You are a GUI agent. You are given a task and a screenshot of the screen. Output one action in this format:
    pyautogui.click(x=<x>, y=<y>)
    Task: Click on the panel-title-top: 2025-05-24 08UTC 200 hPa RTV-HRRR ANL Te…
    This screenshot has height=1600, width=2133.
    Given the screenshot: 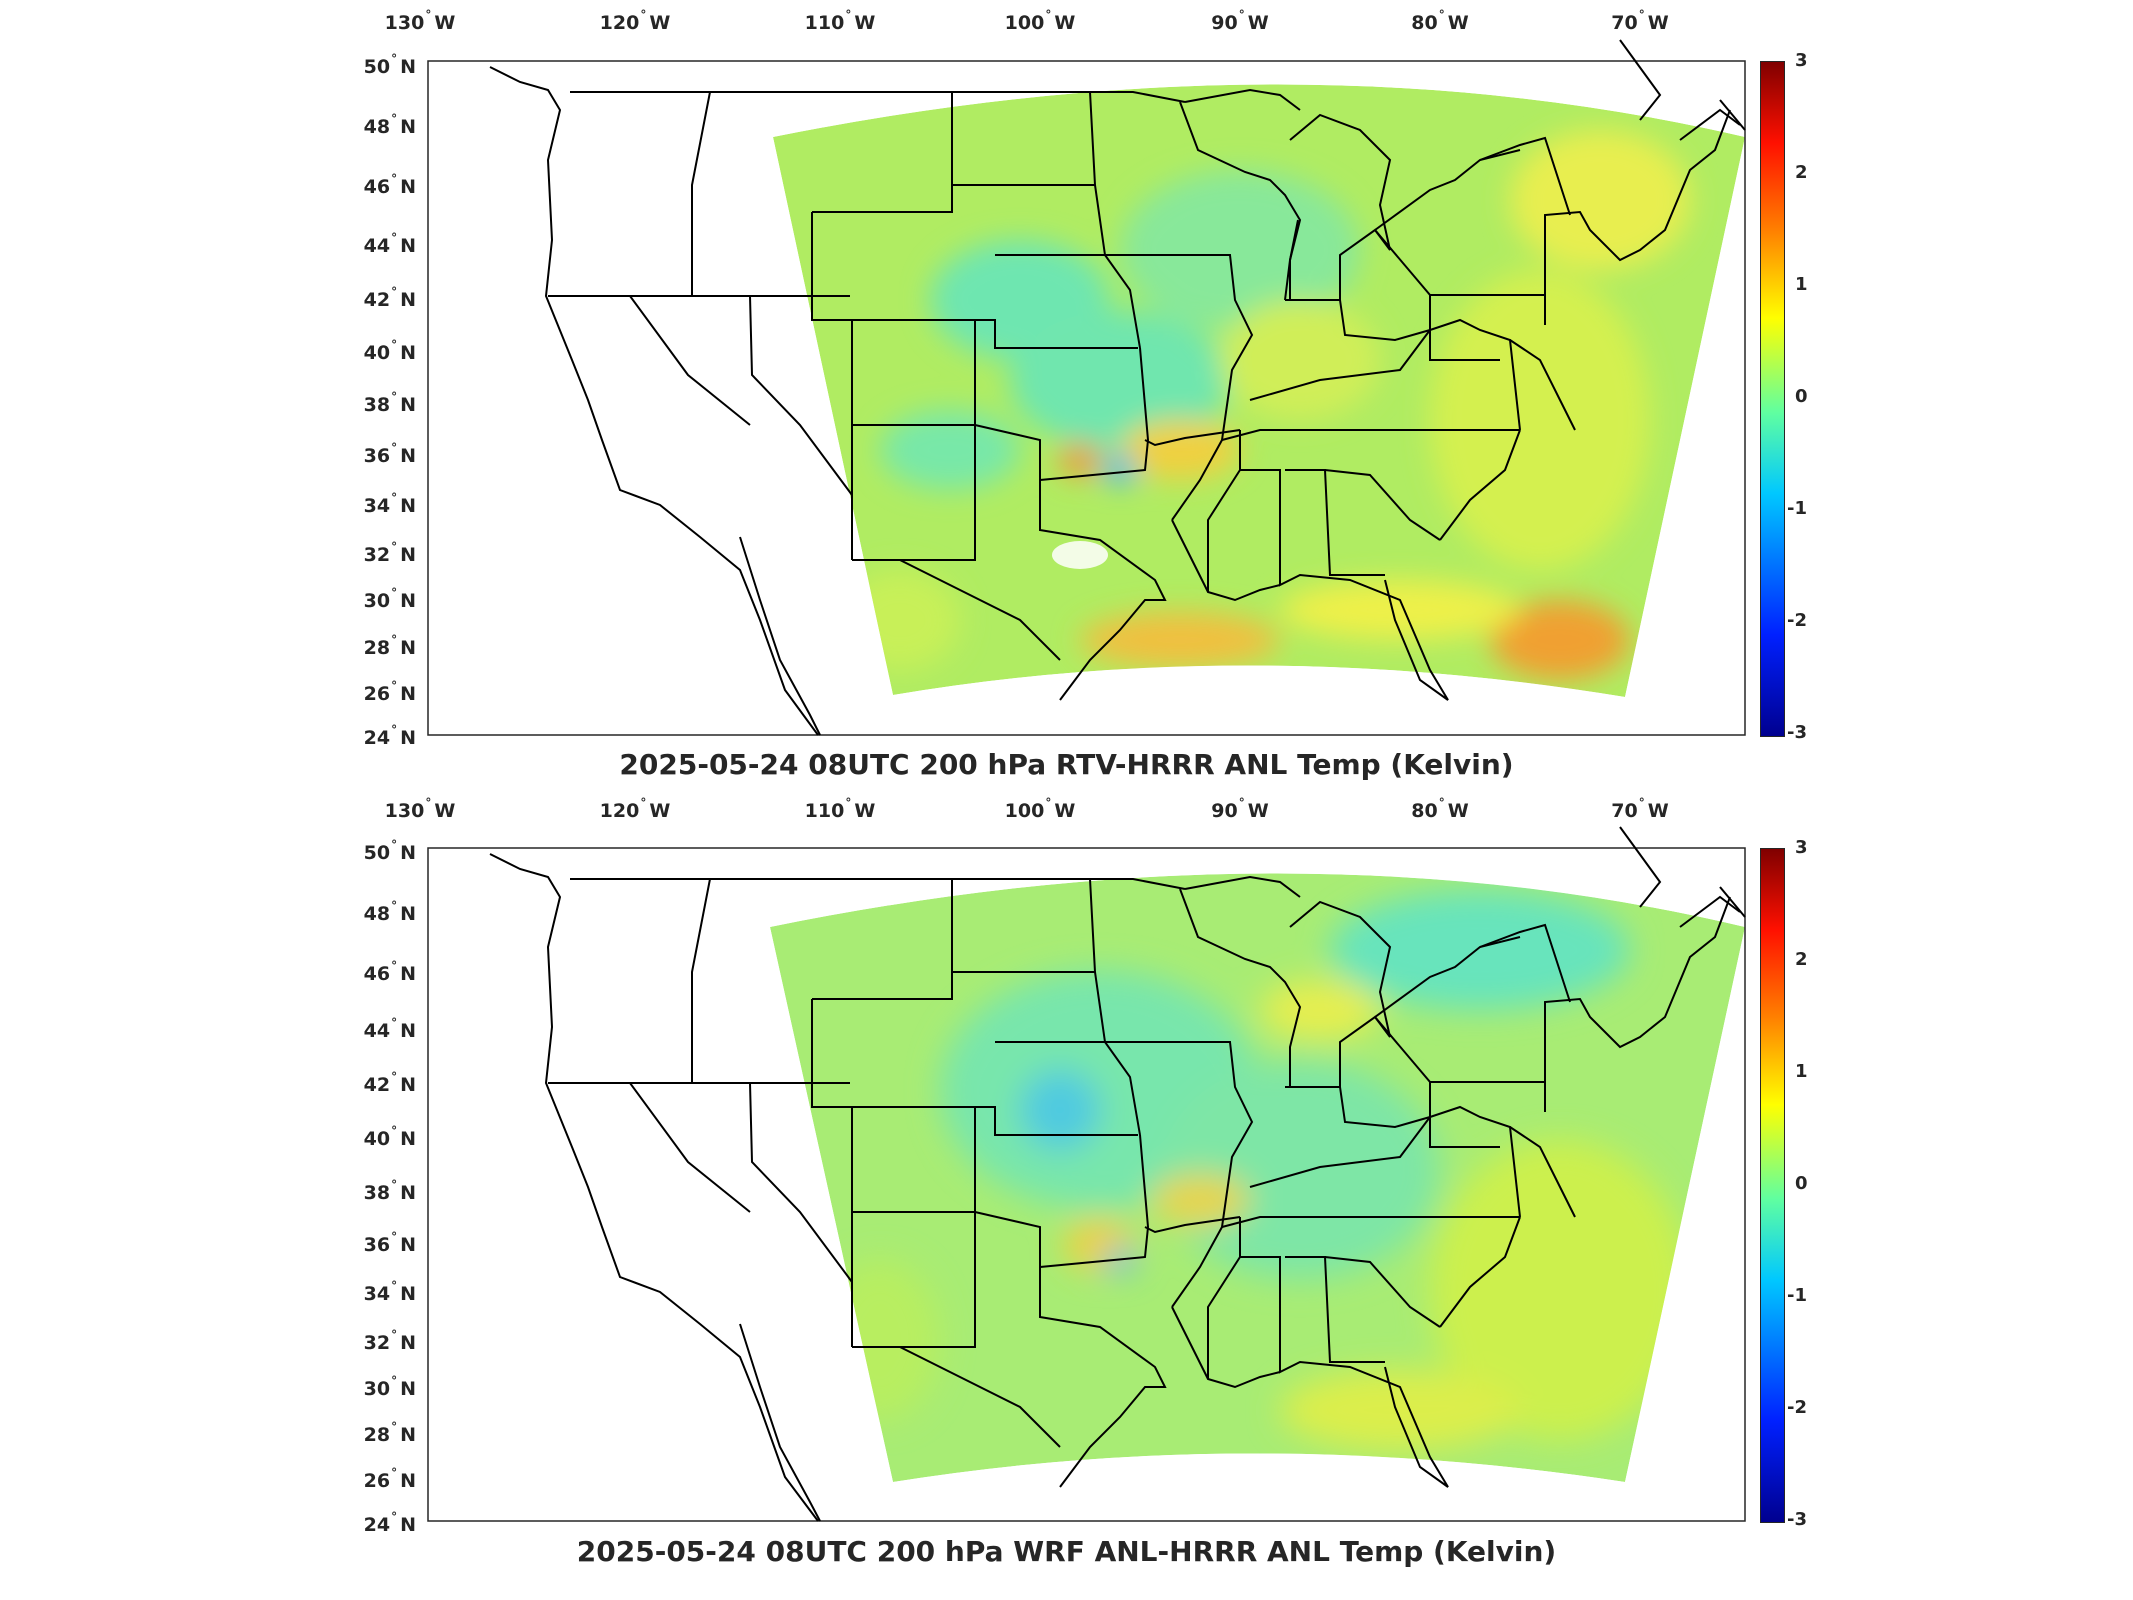 What is the action you would take?
    pyautogui.click(x=1066, y=764)
    